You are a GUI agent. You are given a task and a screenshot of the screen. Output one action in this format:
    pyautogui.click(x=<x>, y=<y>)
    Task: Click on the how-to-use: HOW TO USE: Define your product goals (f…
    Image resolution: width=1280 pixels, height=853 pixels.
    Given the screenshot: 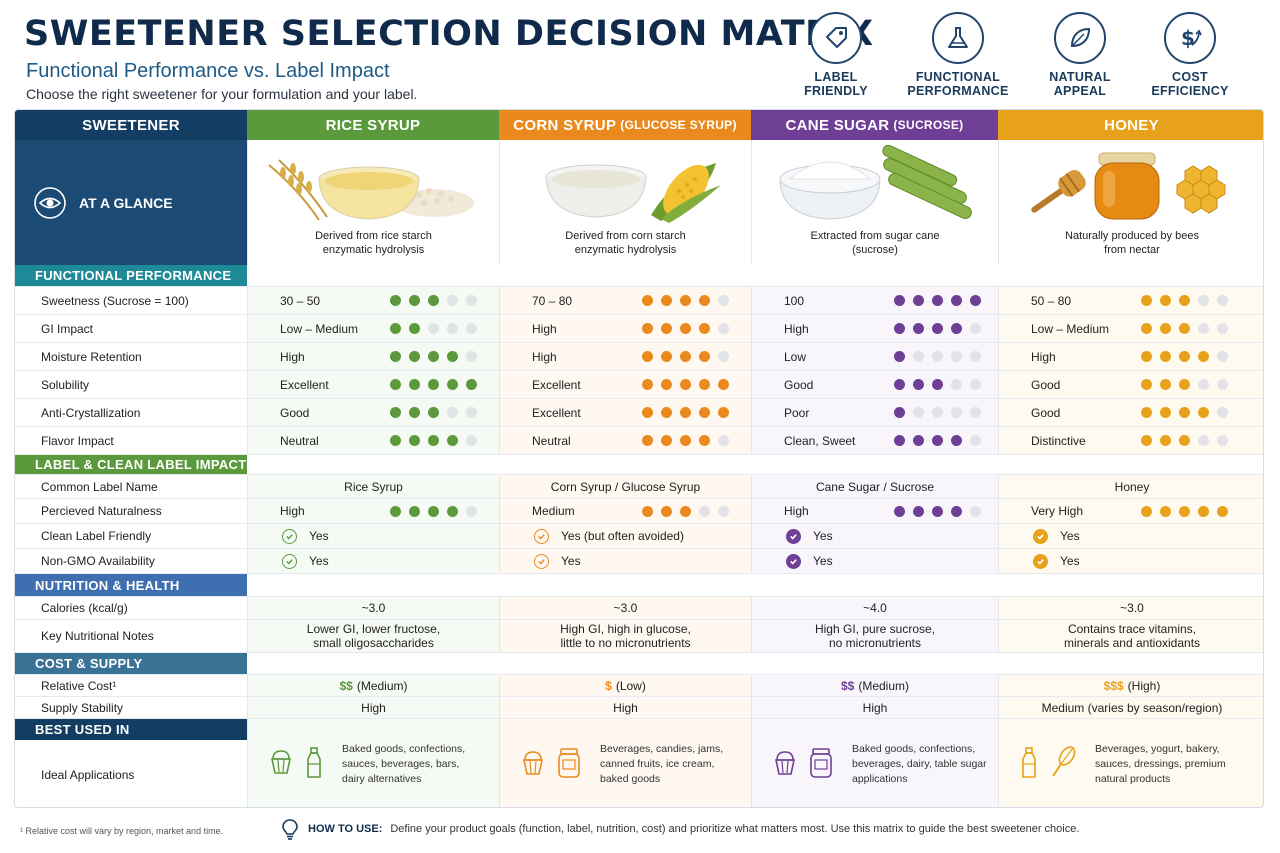 What is the action you would take?
    pyautogui.click(x=679, y=829)
    